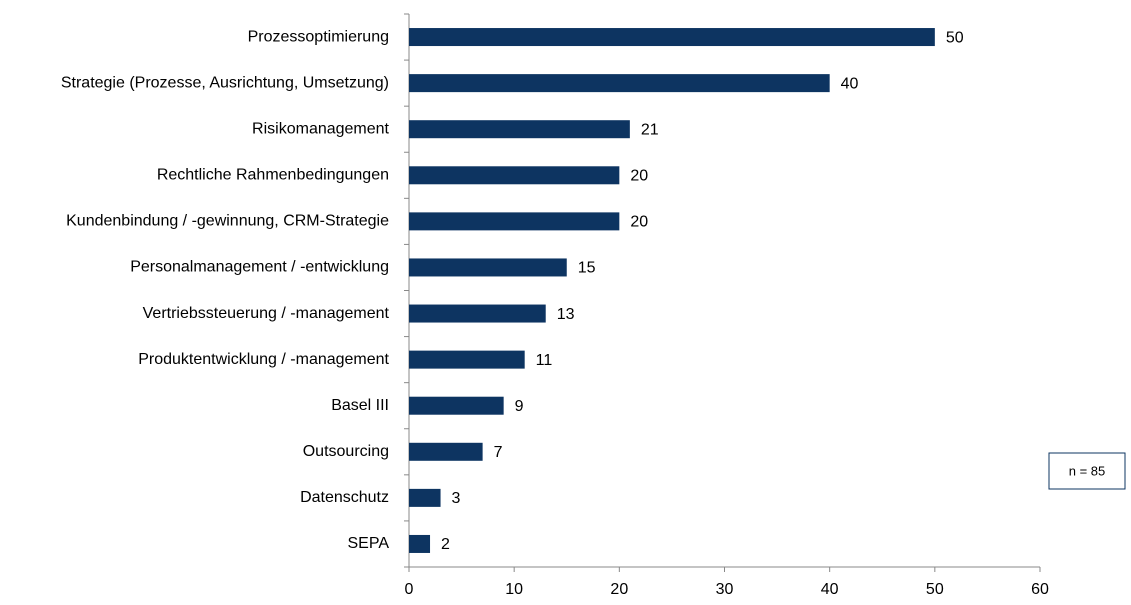 This screenshot has height=605, width=1131. Describe the element at coordinates (725, 589) in the screenshot. I see `x-tick-label: 30` at that location.